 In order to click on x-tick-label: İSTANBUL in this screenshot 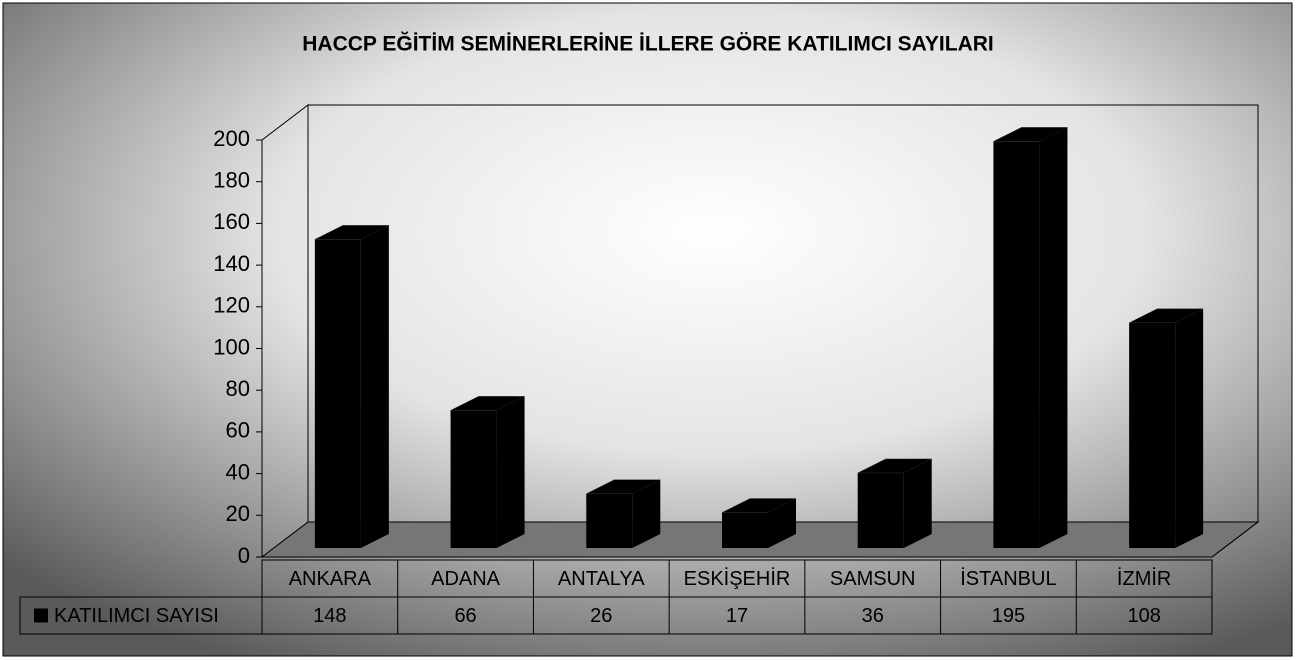, I will do `click(1008, 578)`.